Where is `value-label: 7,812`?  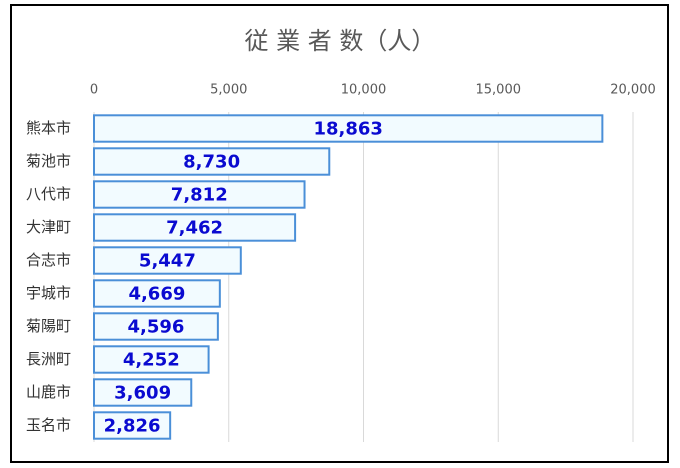 value-label: 7,812 is located at coordinates (199, 195).